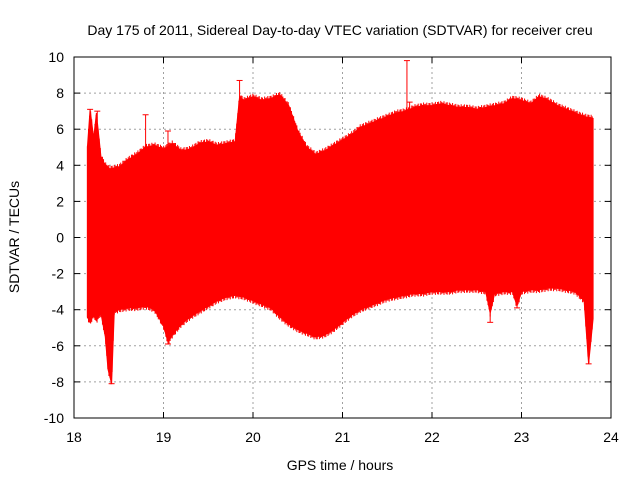  What do you see at coordinates (60, 238) in the screenshot?
I see `y-tick-label: 0` at bounding box center [60, 238].